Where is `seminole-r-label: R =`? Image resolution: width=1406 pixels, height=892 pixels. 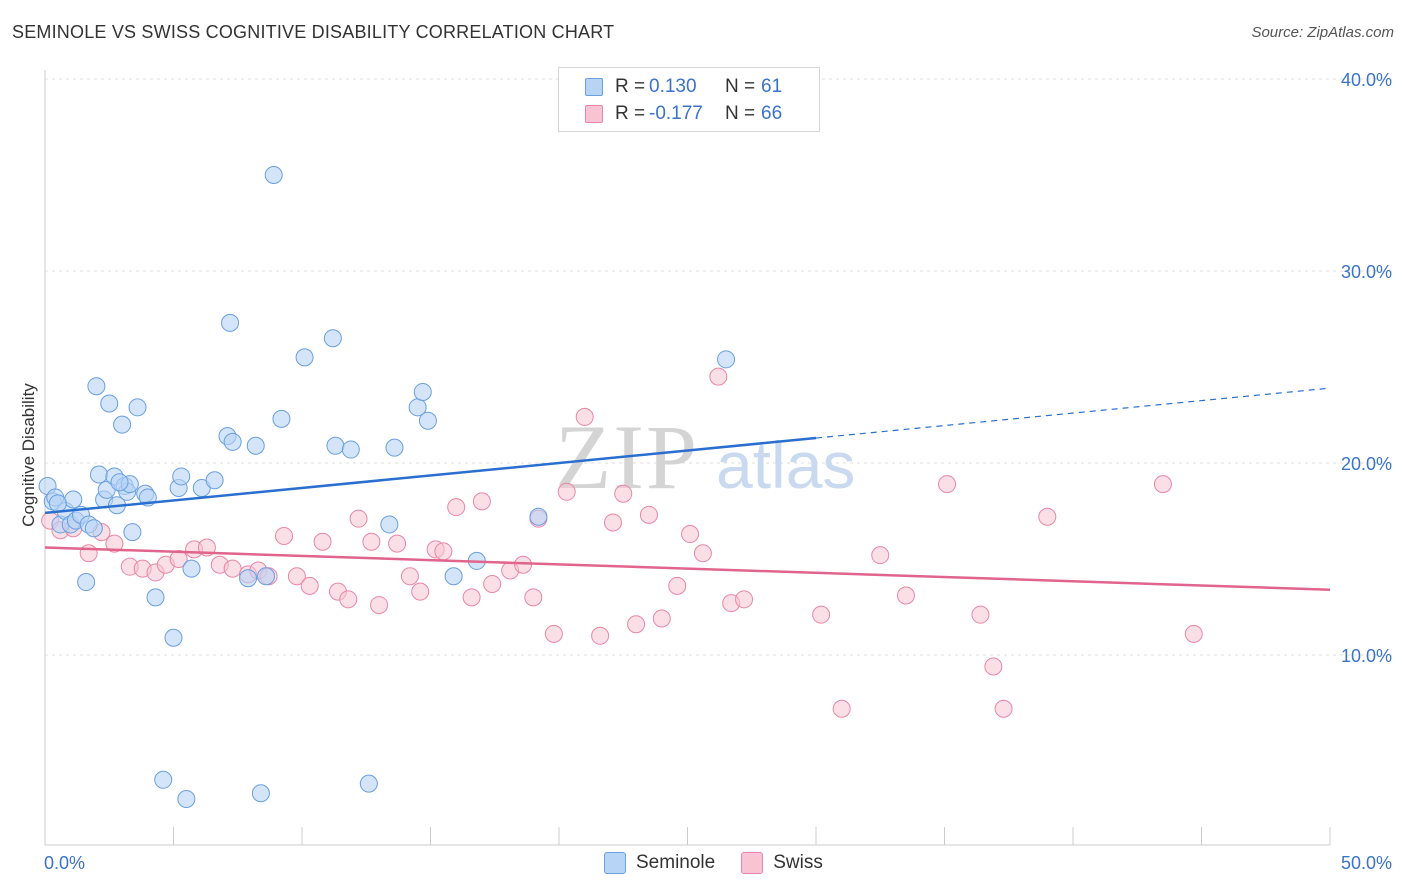
seminole-r-label: R = is located at coordinates (630, 86).